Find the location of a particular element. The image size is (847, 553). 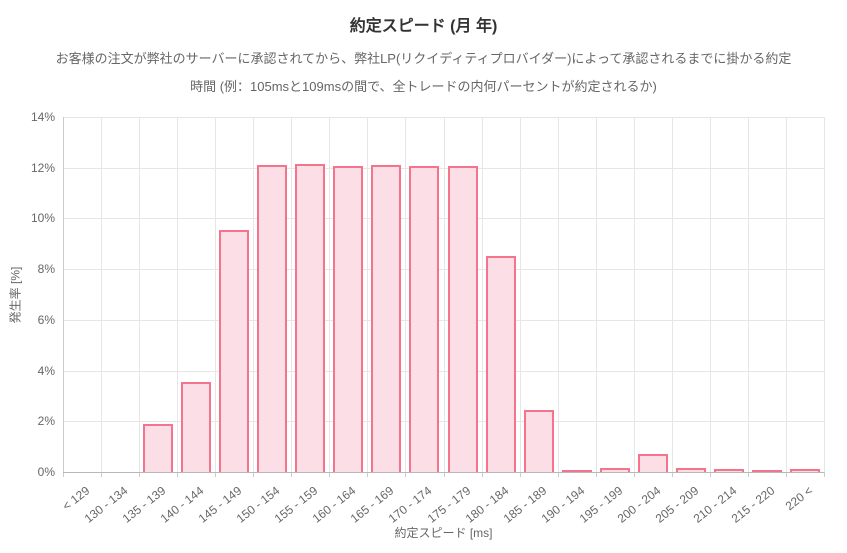

y-axis-tick-label: 10% is located at coordinates (42, 218).